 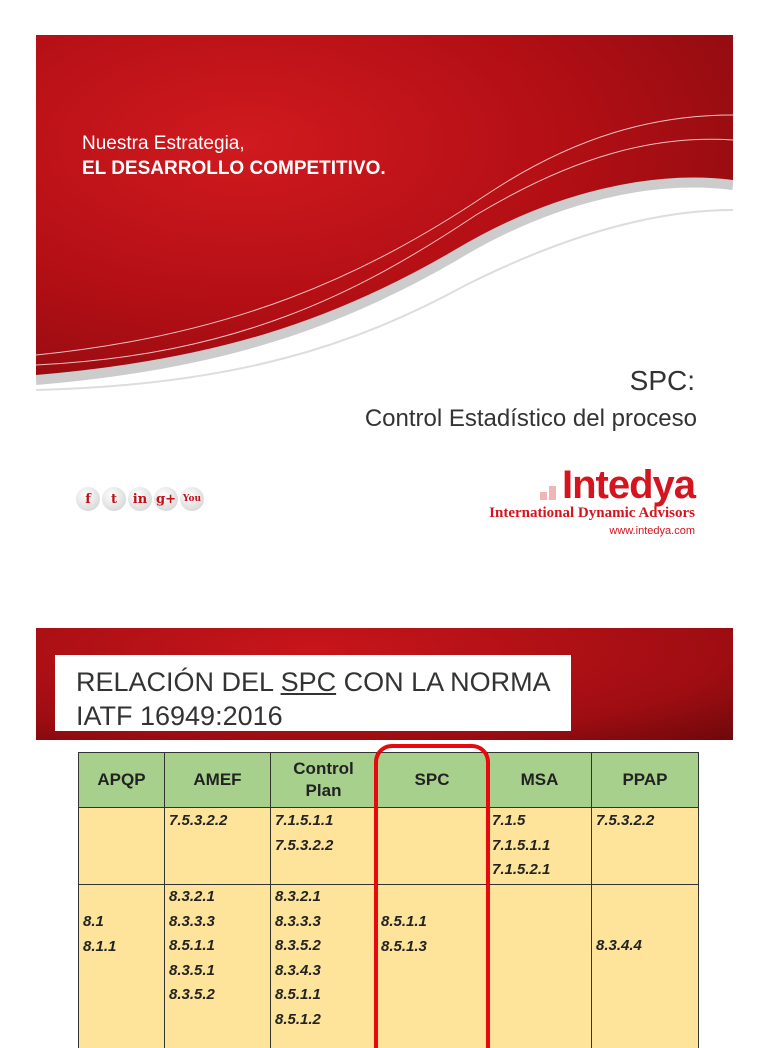 What do you see at coordinates (549, 495) in the screenshot?
I see `logo-bars-icon` at bounding box center [549, 495].